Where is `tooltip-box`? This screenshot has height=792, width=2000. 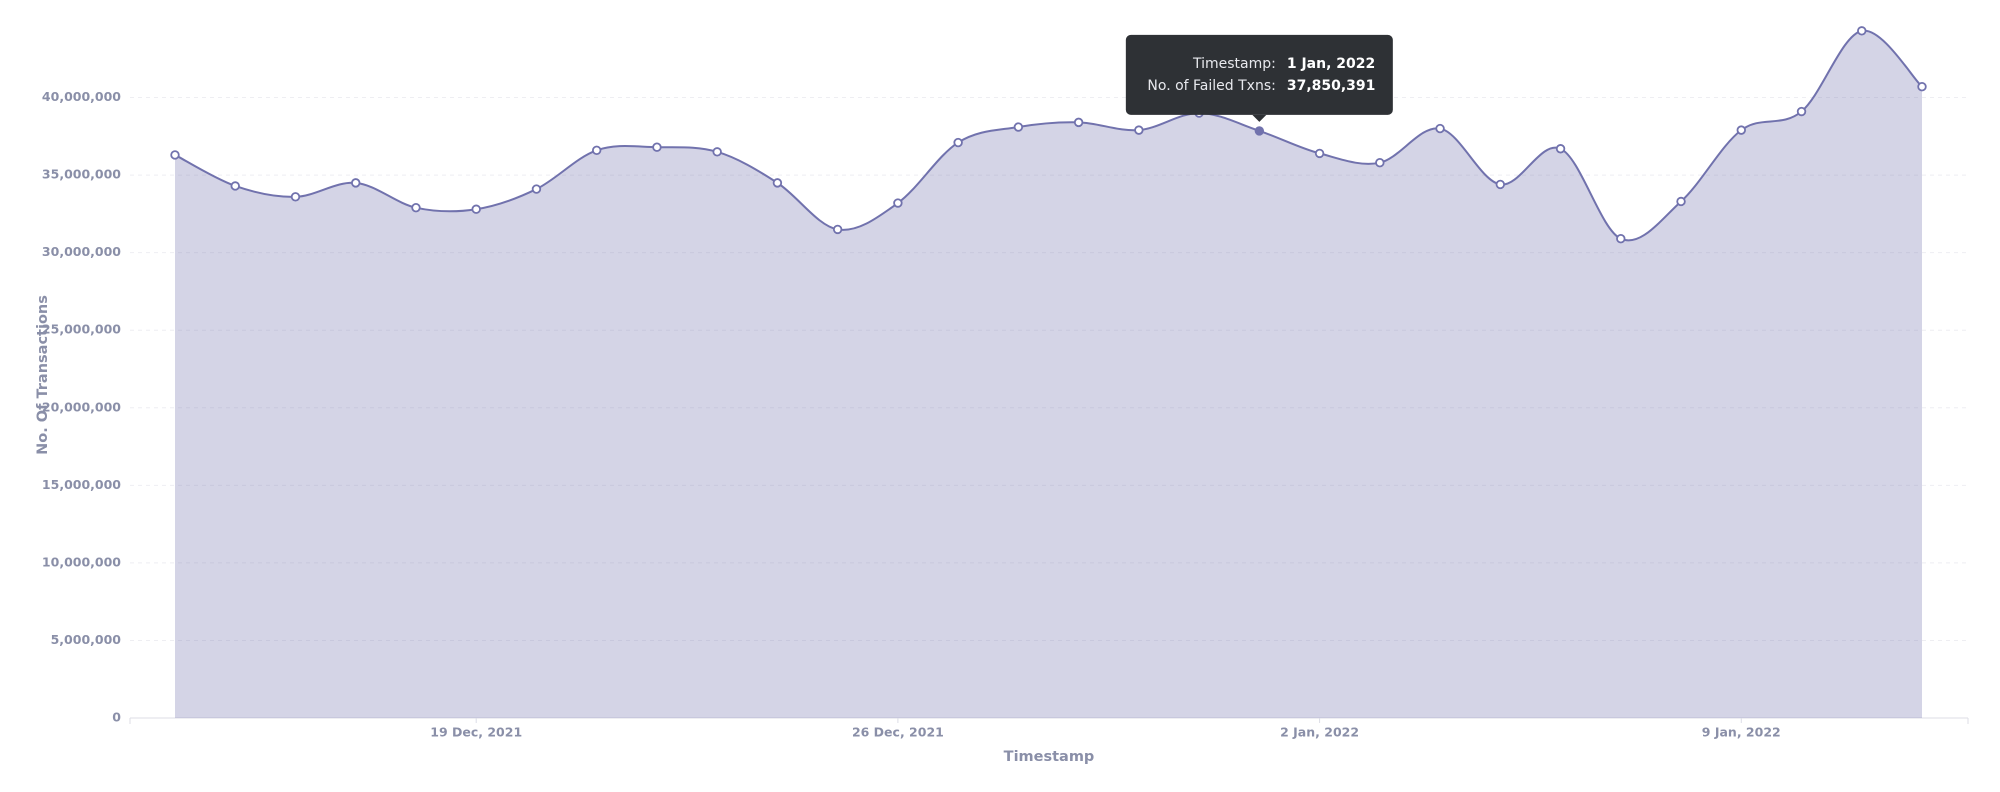 tooltip-box is located at coordinates (1259, 74).